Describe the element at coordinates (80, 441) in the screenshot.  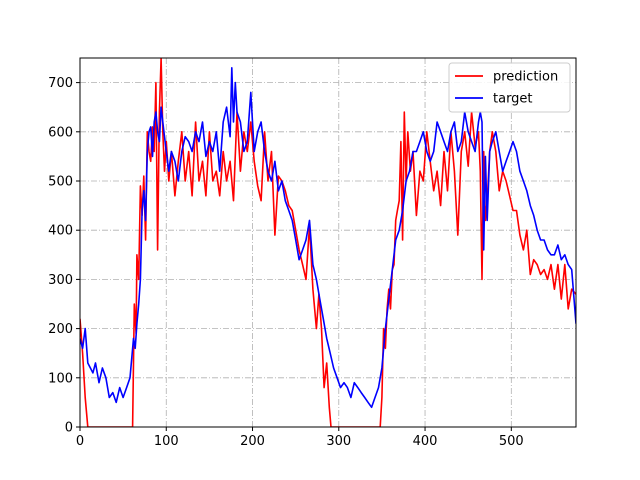
I see `x-tick-label: 0` at that location.